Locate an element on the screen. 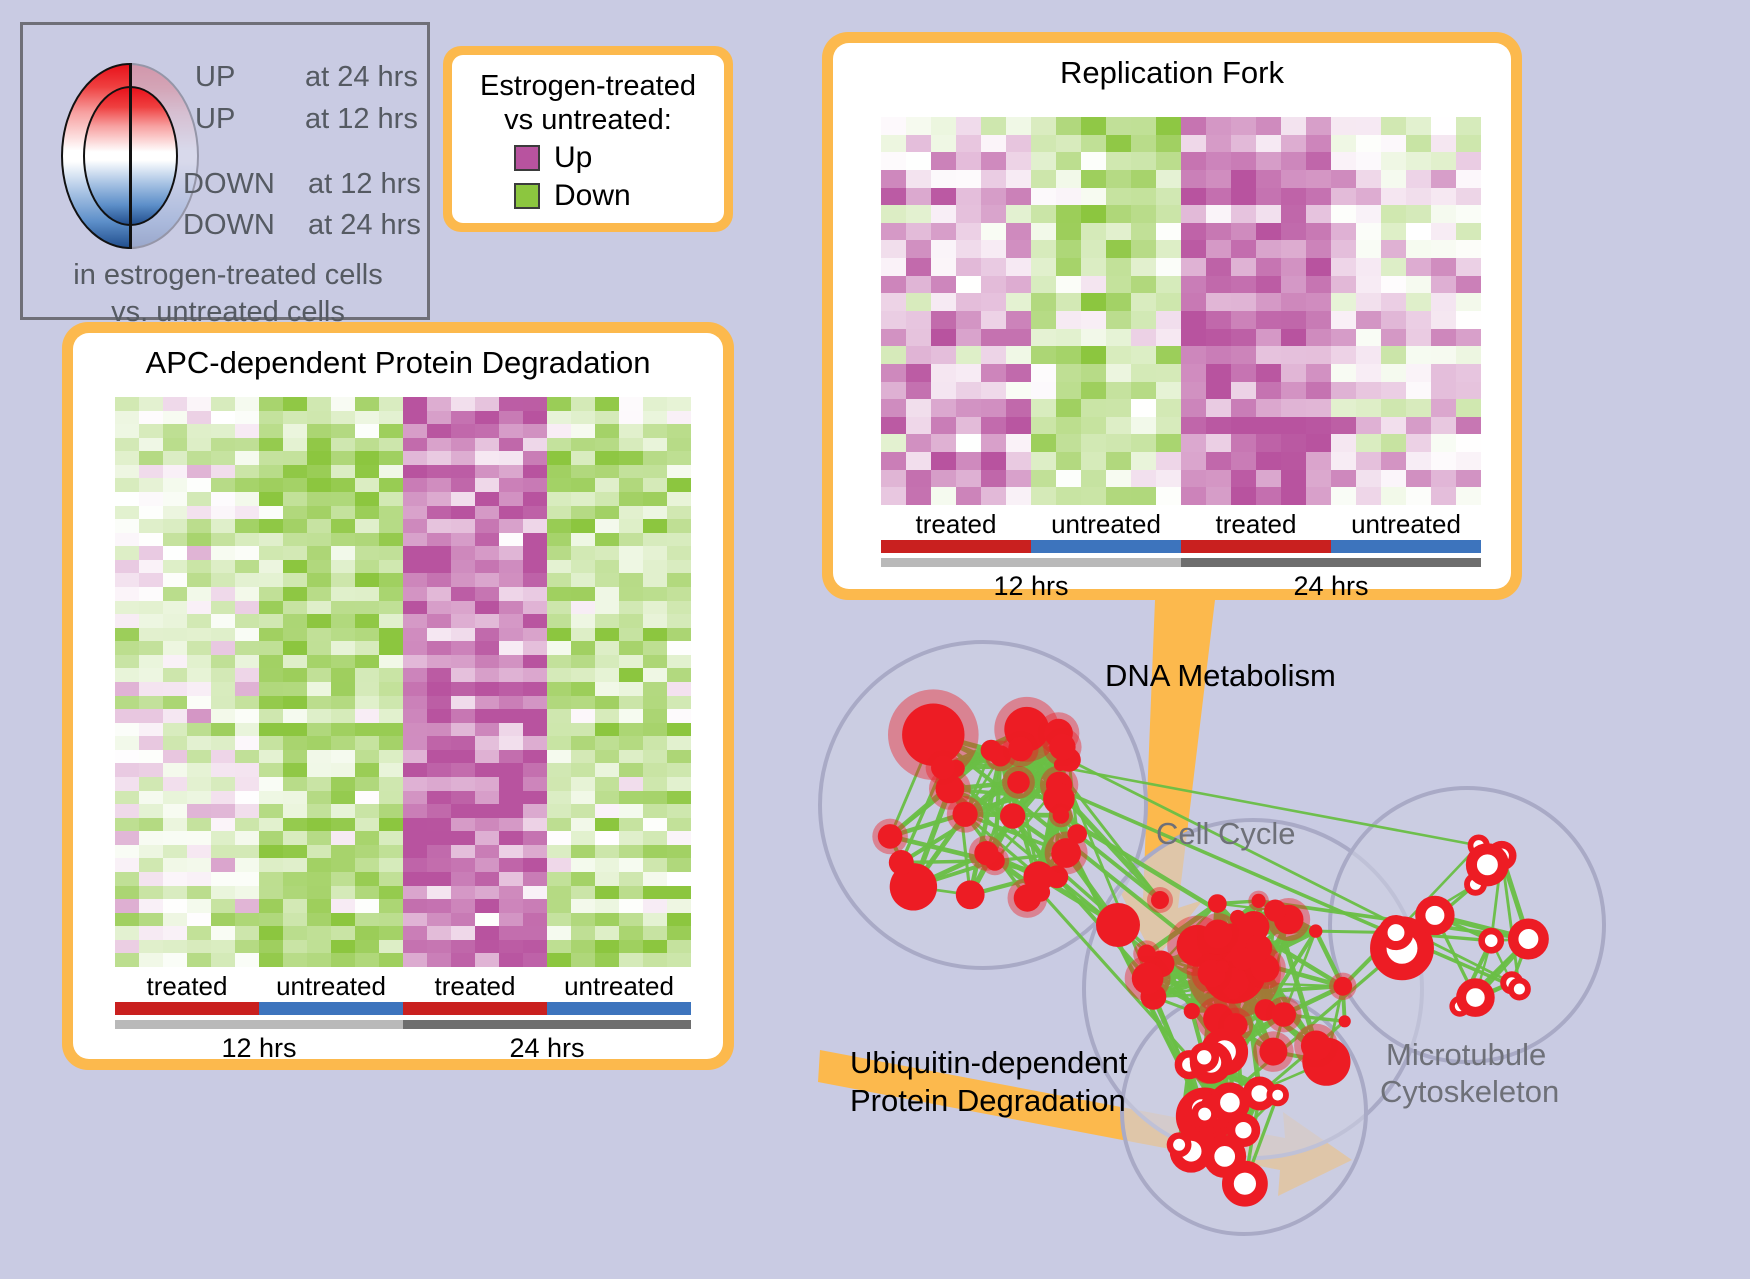 The width and height of the screenshot is (1750, 1279). axis-group-label: treated is located at coordinates (187, 986).